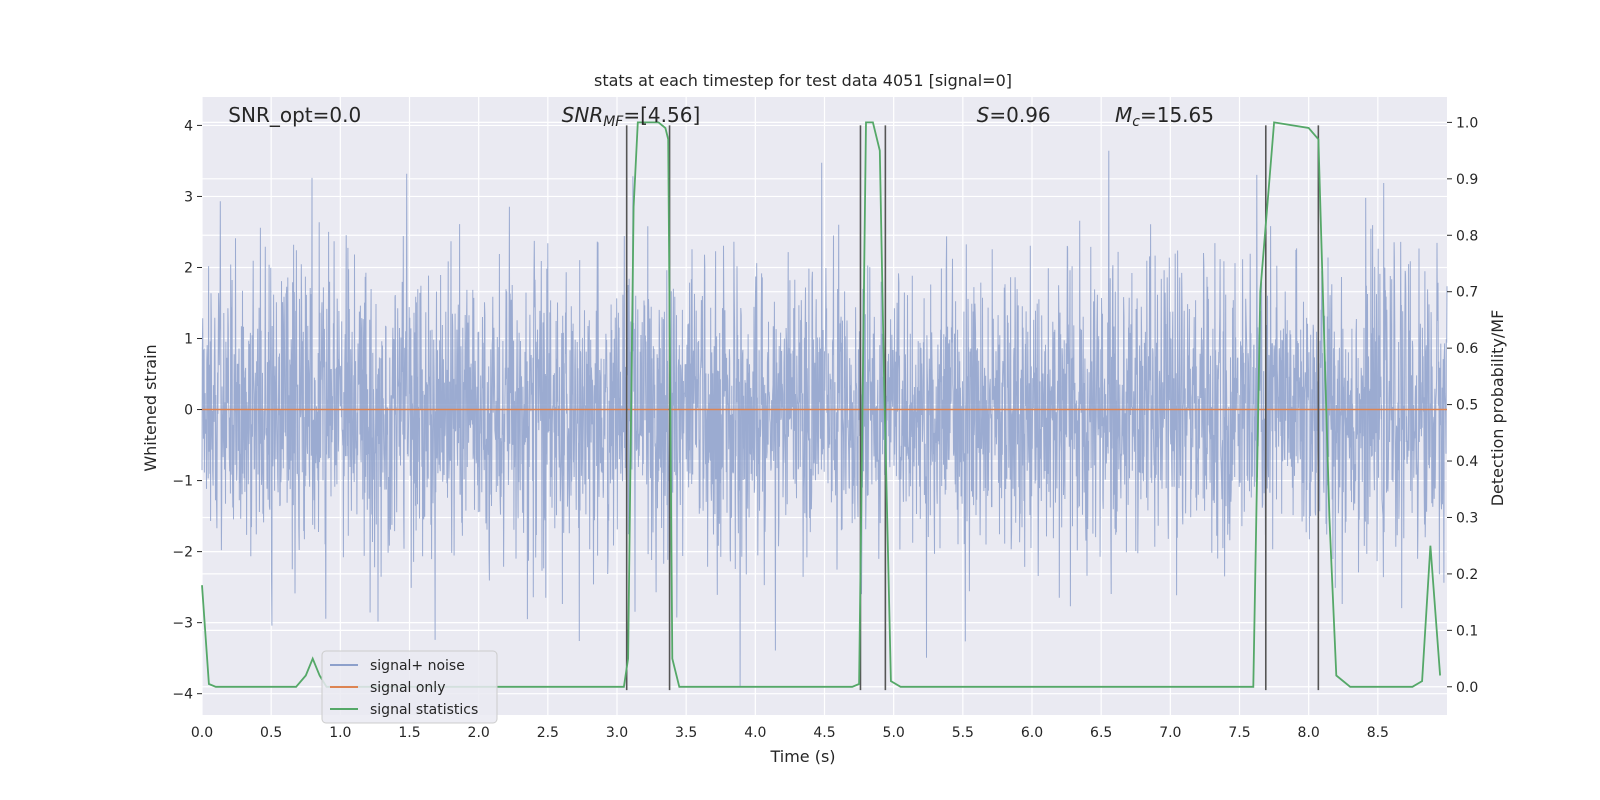  I want to click on y-right-tick-label: 0.6, so click(1467, 349).